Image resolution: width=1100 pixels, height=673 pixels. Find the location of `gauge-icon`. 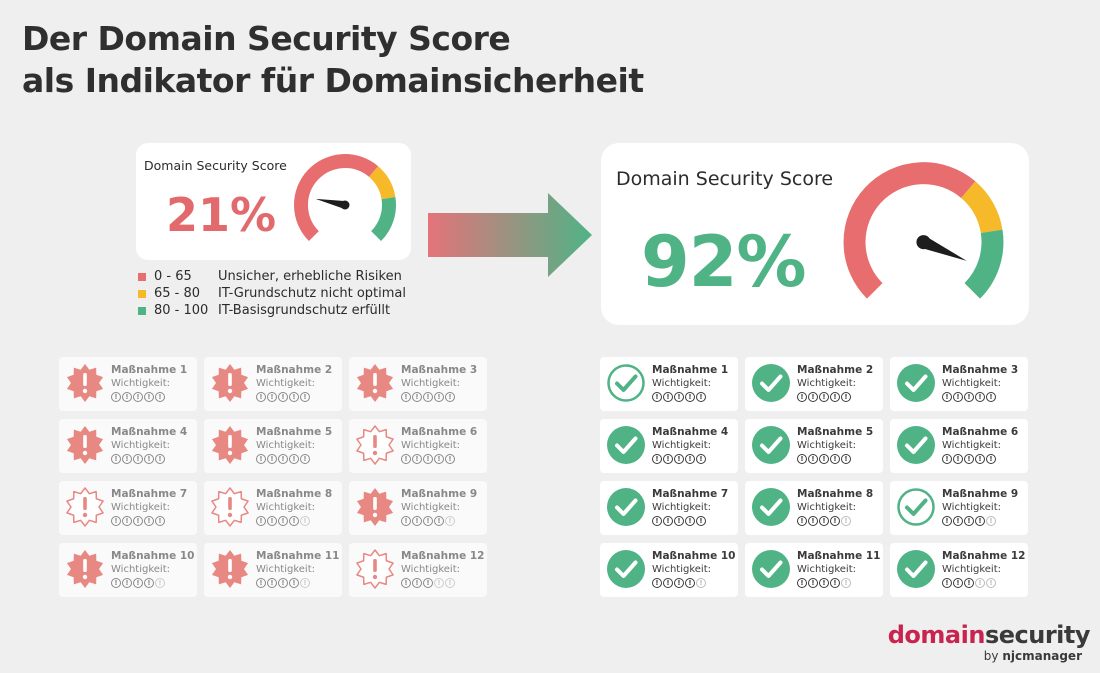

gauge-icon is located at coordinates (345, 198).